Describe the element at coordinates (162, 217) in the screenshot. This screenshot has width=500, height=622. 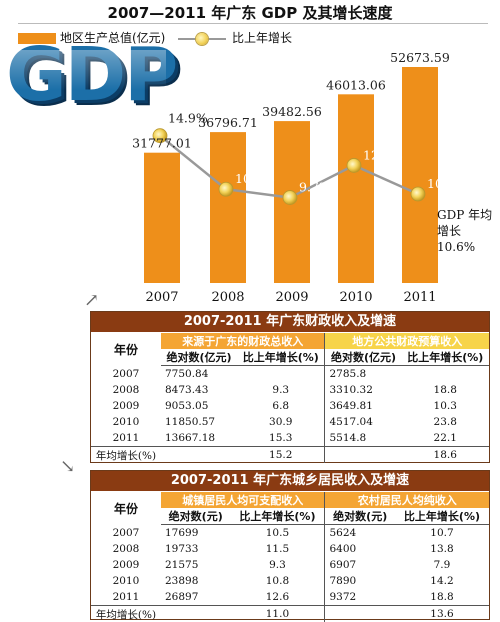
I see `bar-2007` at that location.